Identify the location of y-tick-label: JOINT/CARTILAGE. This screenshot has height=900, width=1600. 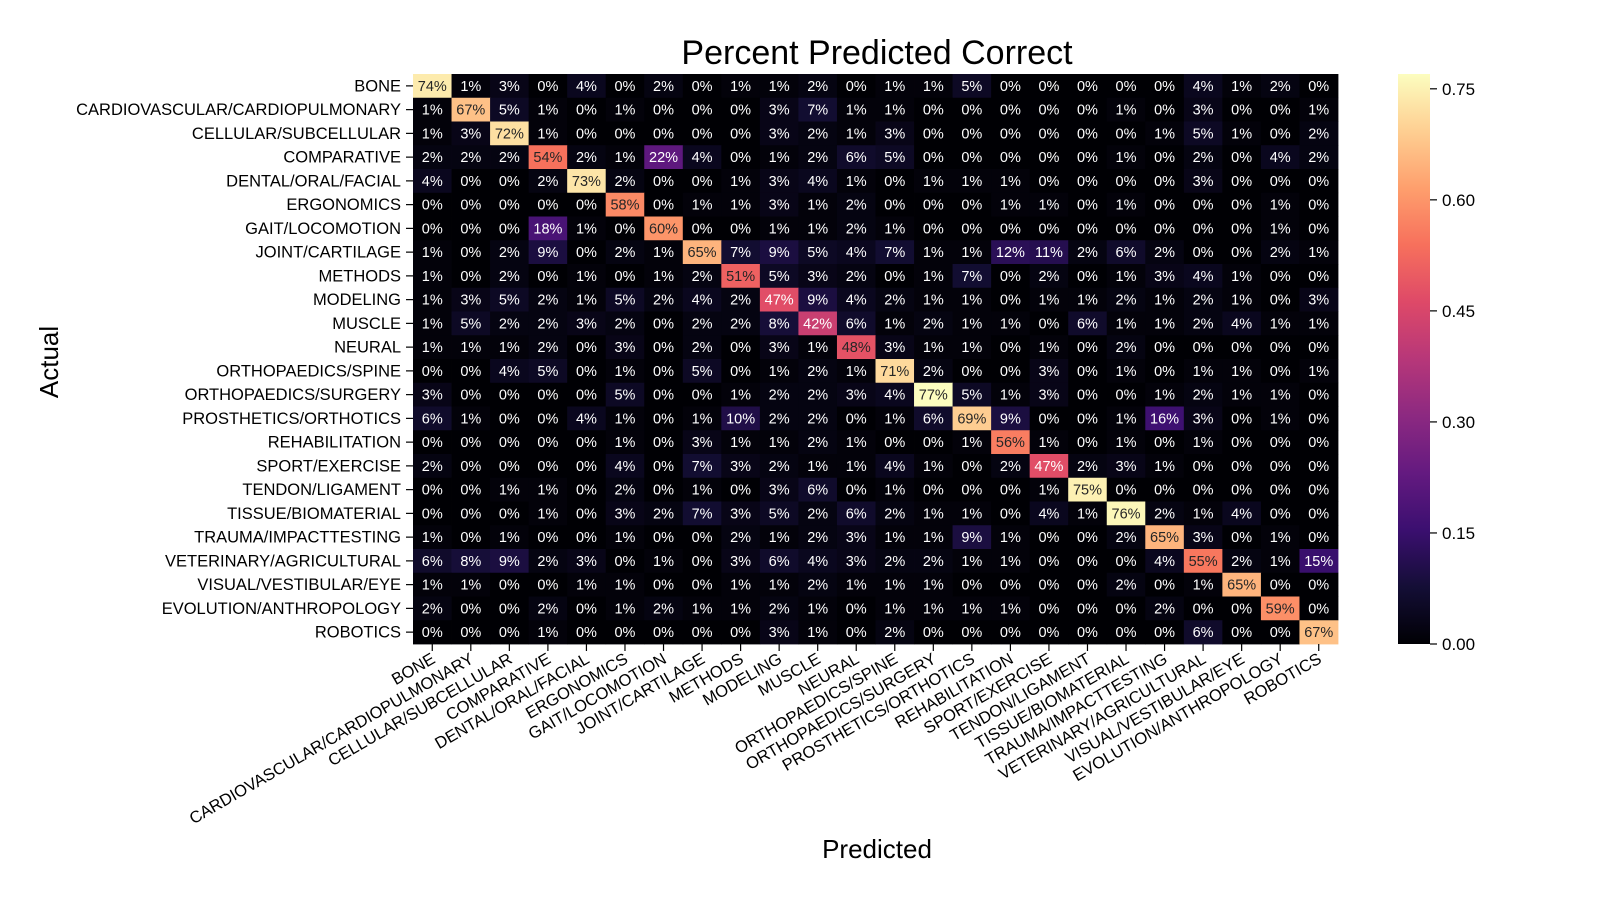
(328, 253).